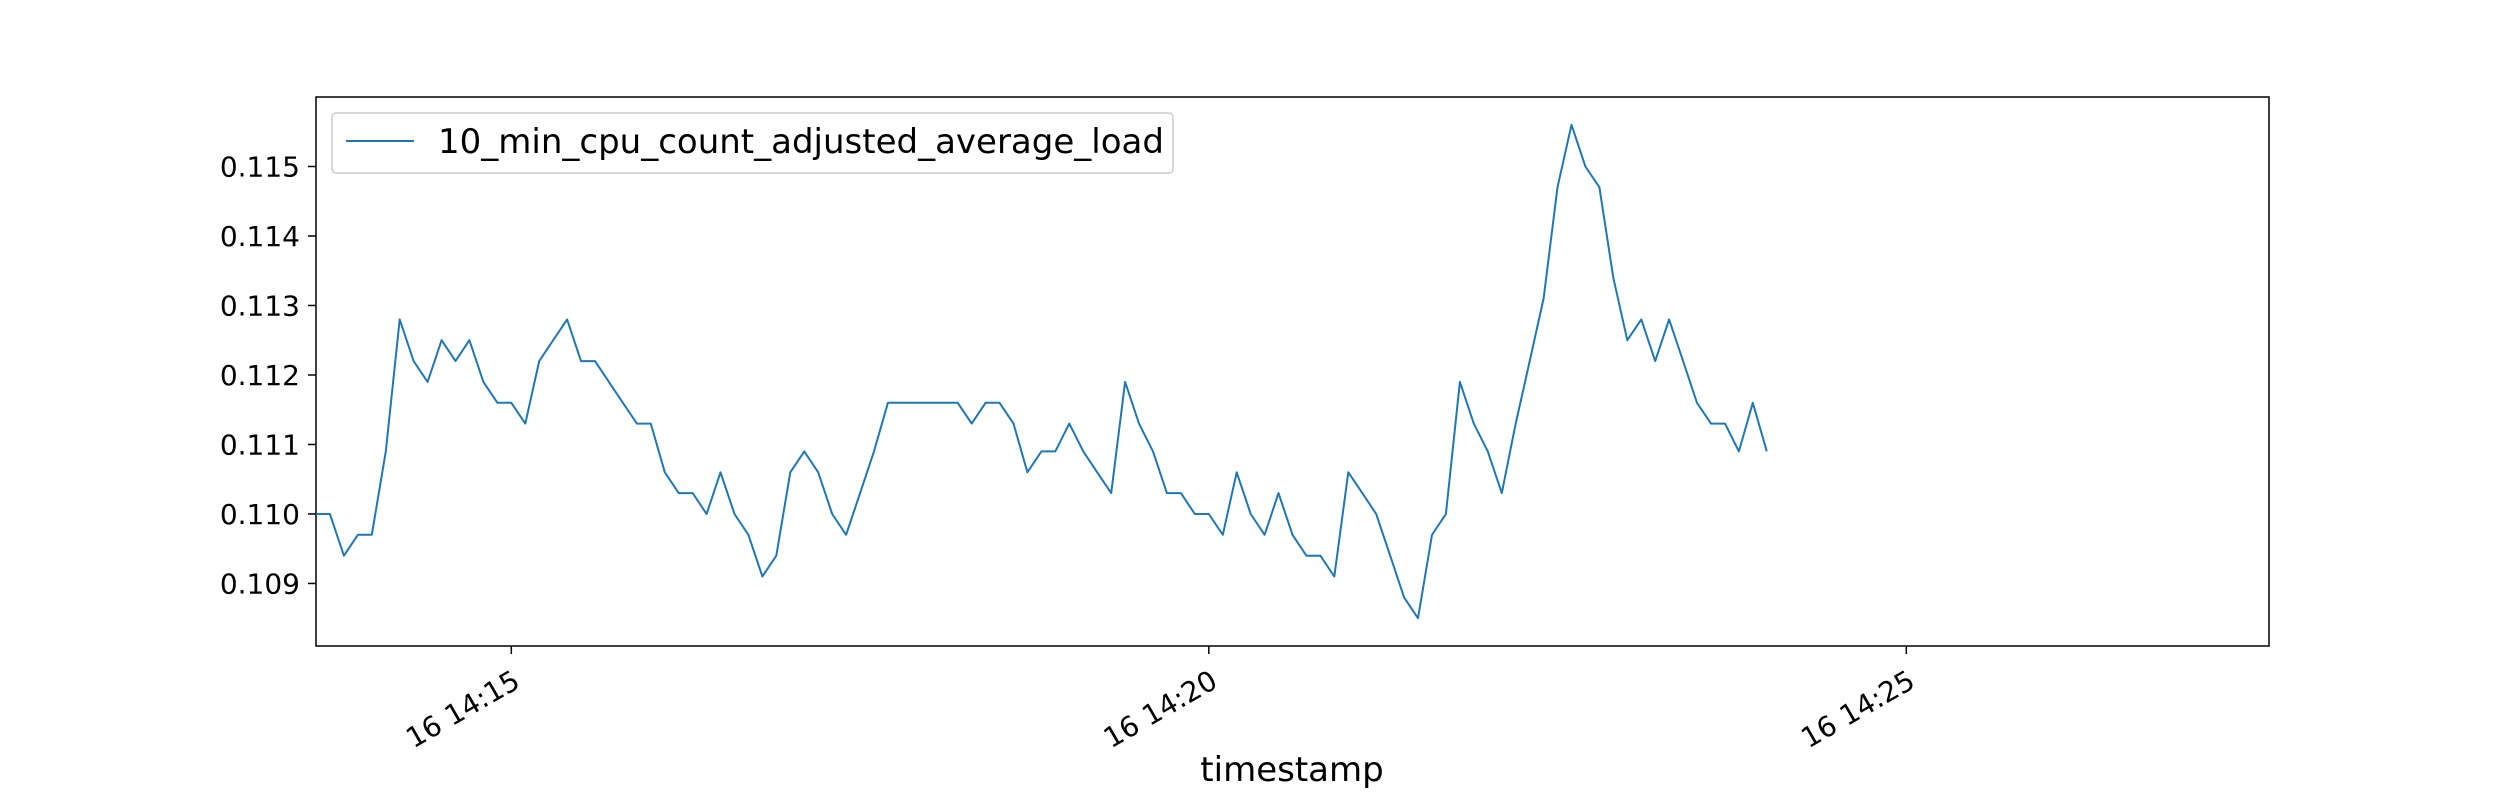  I want to click on y-tick-label: 0.113, so click(260, 305).